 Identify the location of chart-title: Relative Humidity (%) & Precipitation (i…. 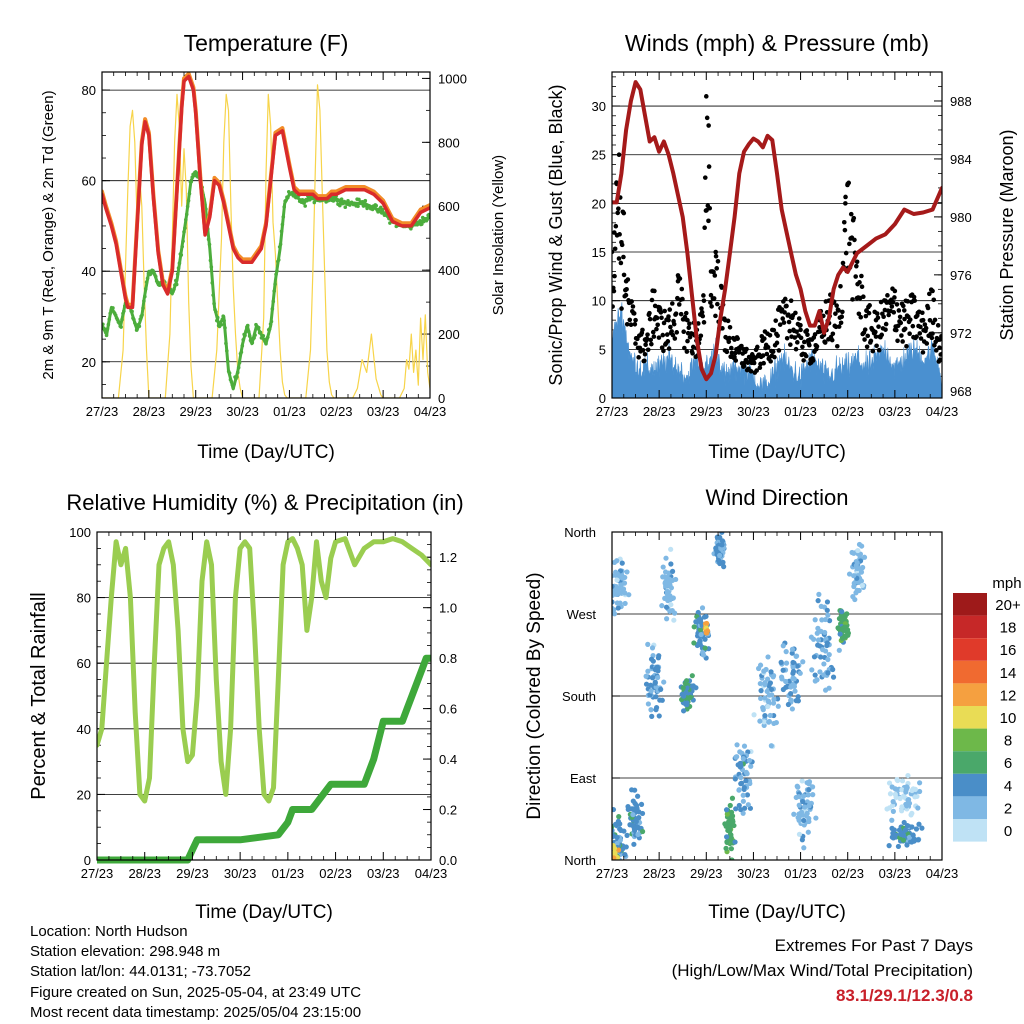
(264, 502).